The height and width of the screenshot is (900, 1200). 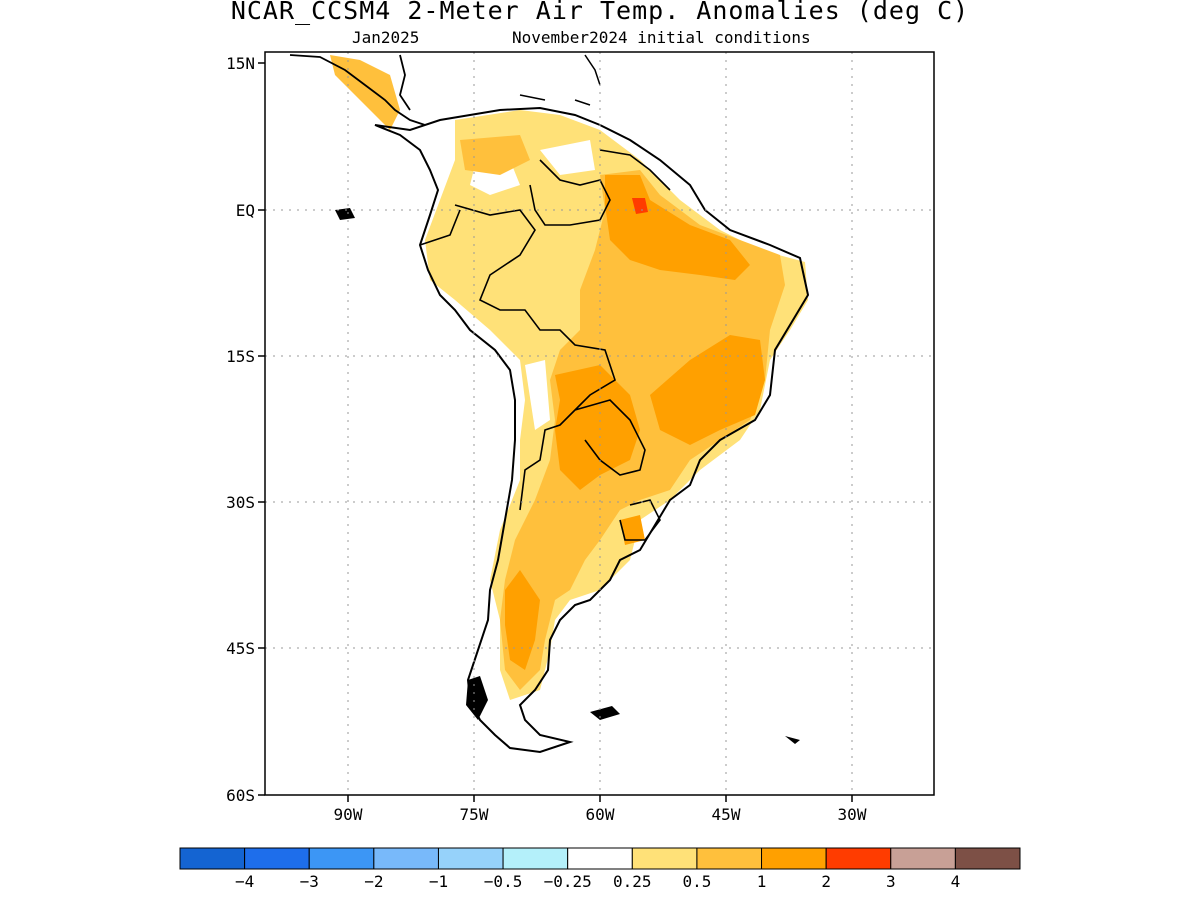 What do you see at coordinates (348, 814) in the screenshot?
I see `lon-label: 90W` at bounding box center [348, 814].